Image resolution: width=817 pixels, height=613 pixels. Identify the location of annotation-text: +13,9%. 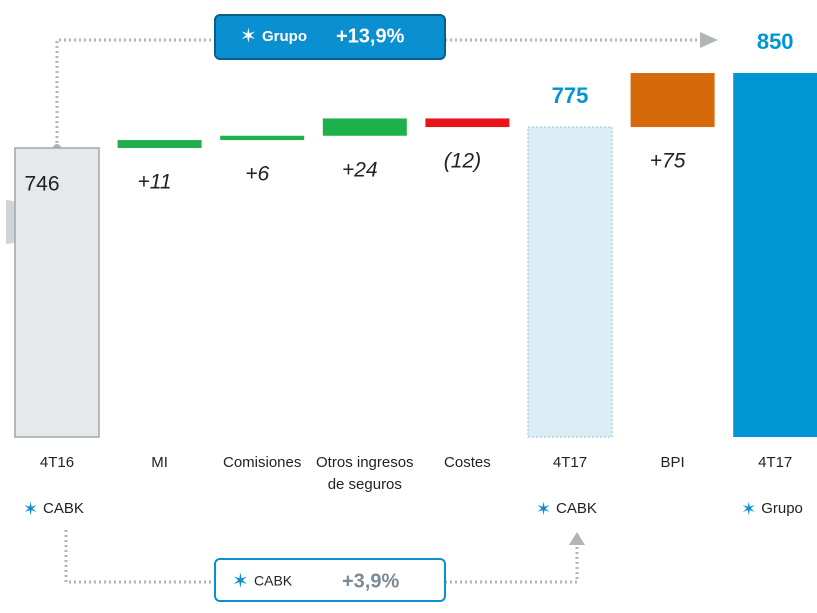
(370, 36).